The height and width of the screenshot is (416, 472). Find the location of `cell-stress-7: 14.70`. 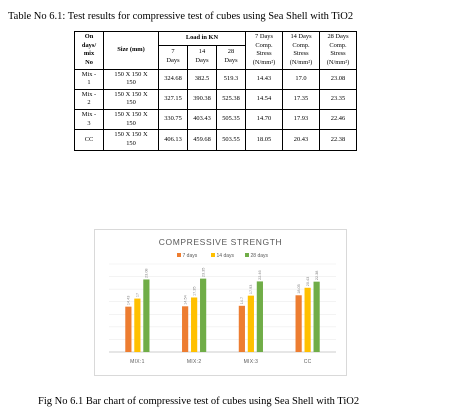

cell-stress-7: 14.70 is located at coordinates (264, 120).